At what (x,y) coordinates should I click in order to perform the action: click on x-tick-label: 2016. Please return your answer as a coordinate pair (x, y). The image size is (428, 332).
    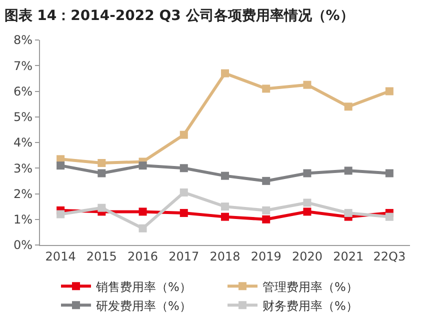
    Looking at the image, I should click on (143, 256).